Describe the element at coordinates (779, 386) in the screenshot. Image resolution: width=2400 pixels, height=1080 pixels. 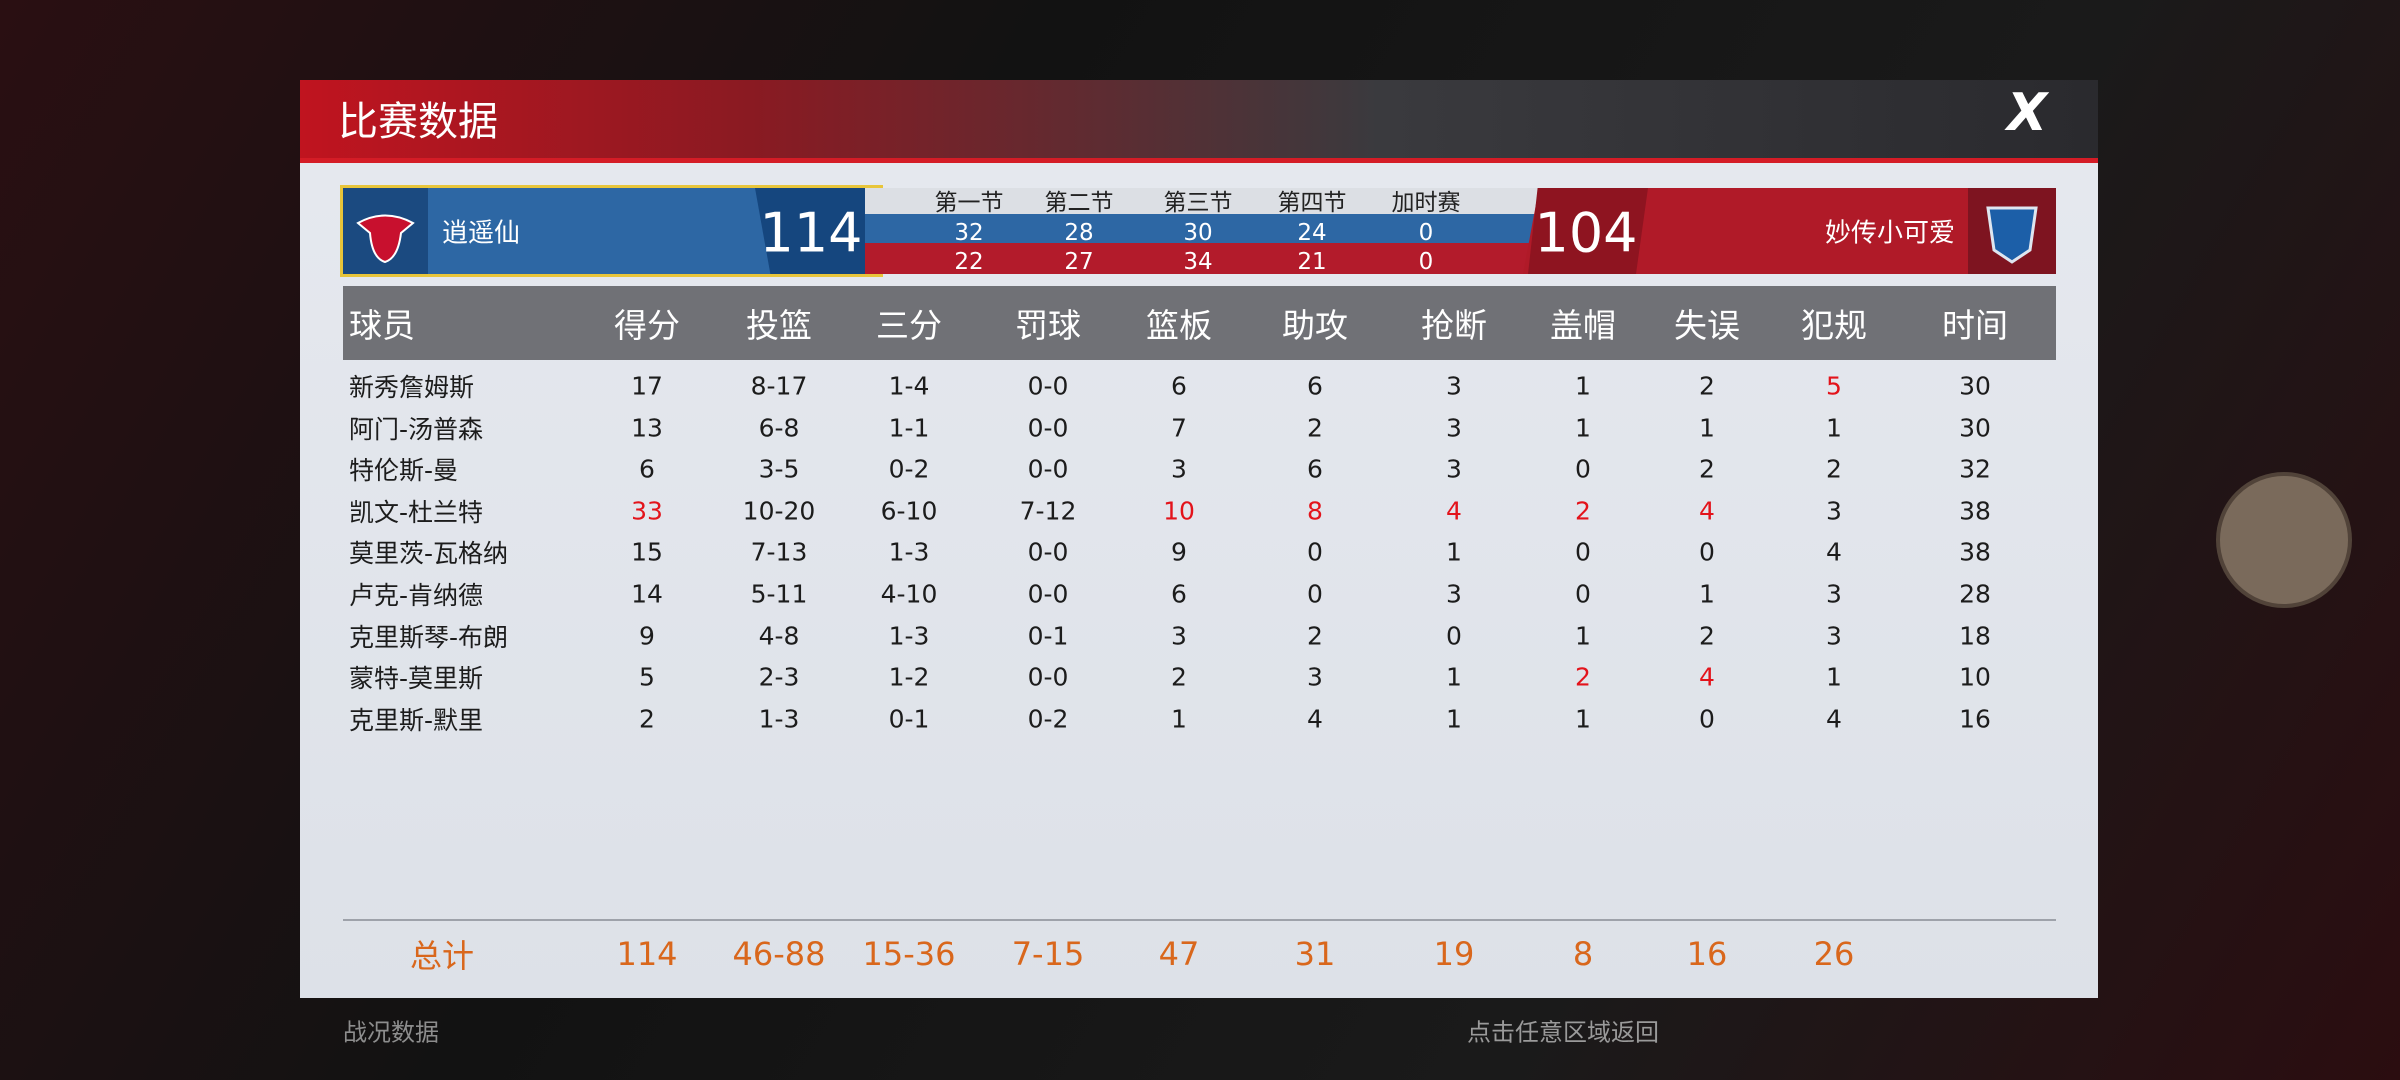
I see `stat-cell: 8-17` at that location.